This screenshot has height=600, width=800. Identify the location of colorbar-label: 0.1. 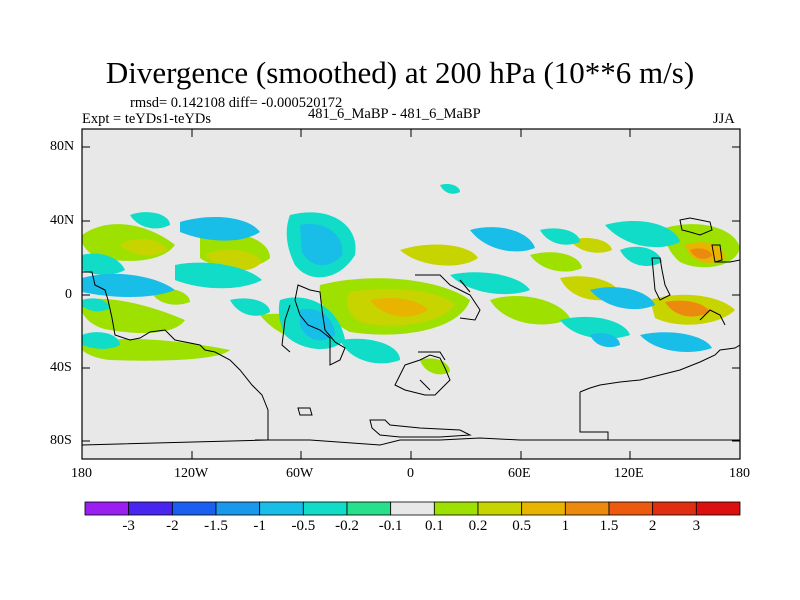
(434, 526).